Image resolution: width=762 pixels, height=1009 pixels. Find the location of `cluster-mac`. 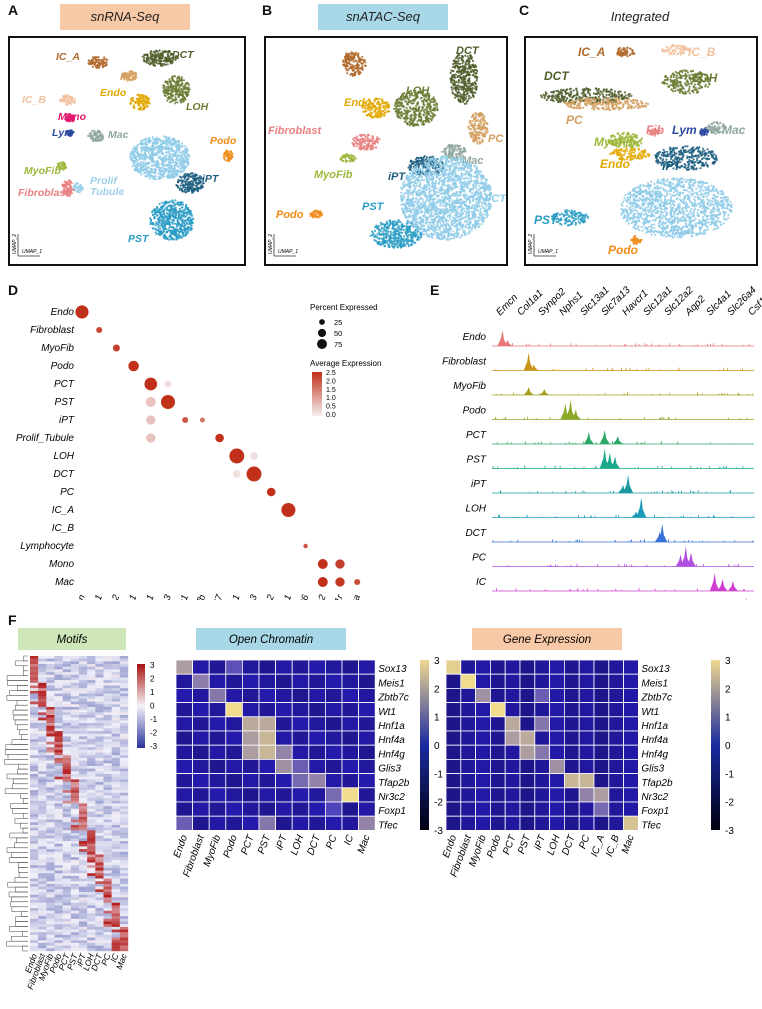

cluster-mac is located at coordinates (96, 136).